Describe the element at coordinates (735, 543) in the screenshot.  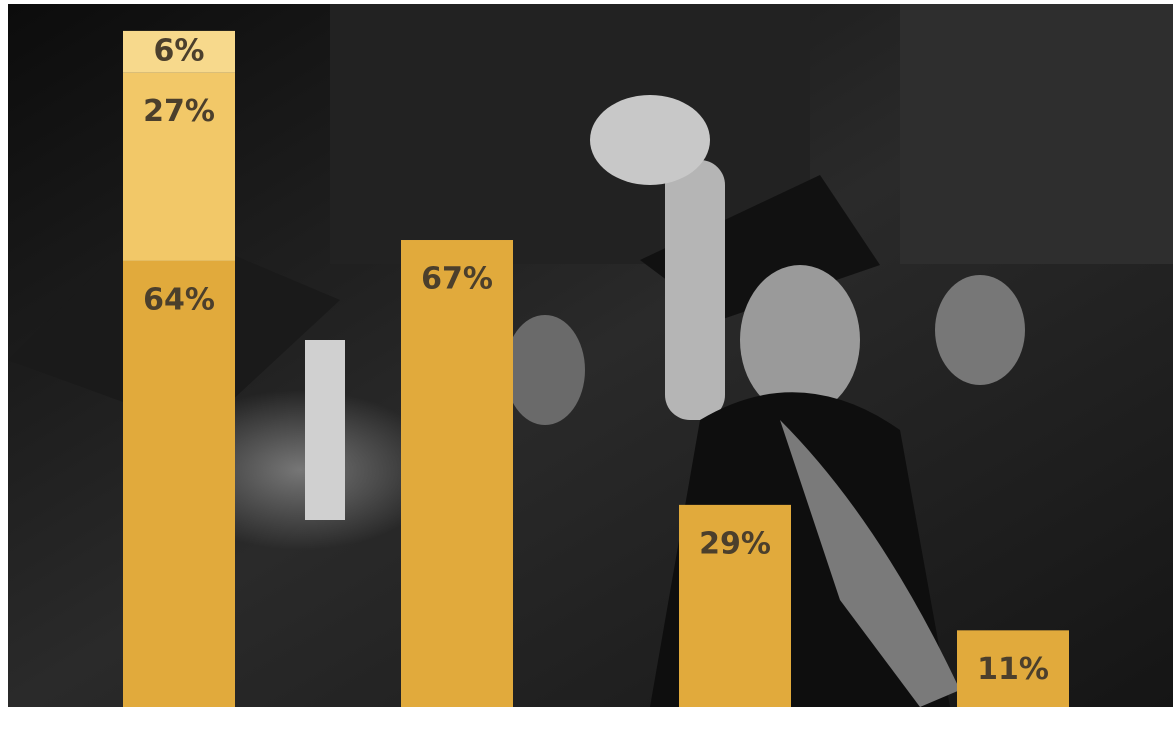
I see `data-label: 29%` at that location.